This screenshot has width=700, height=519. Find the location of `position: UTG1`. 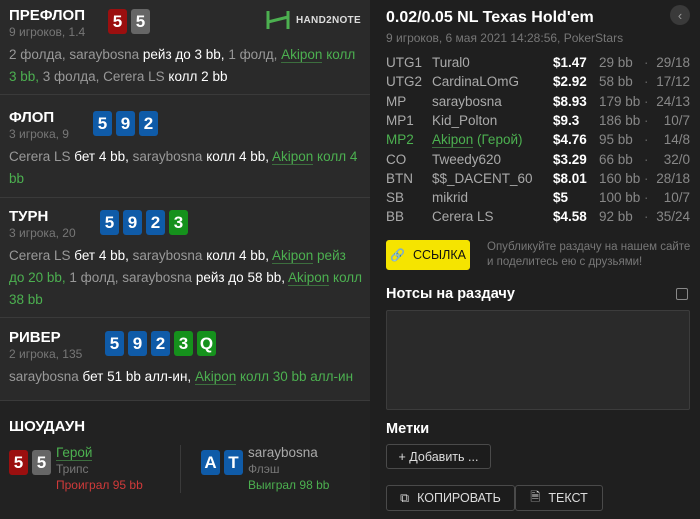

position: UTG1 is located at coordinates (404, 62).